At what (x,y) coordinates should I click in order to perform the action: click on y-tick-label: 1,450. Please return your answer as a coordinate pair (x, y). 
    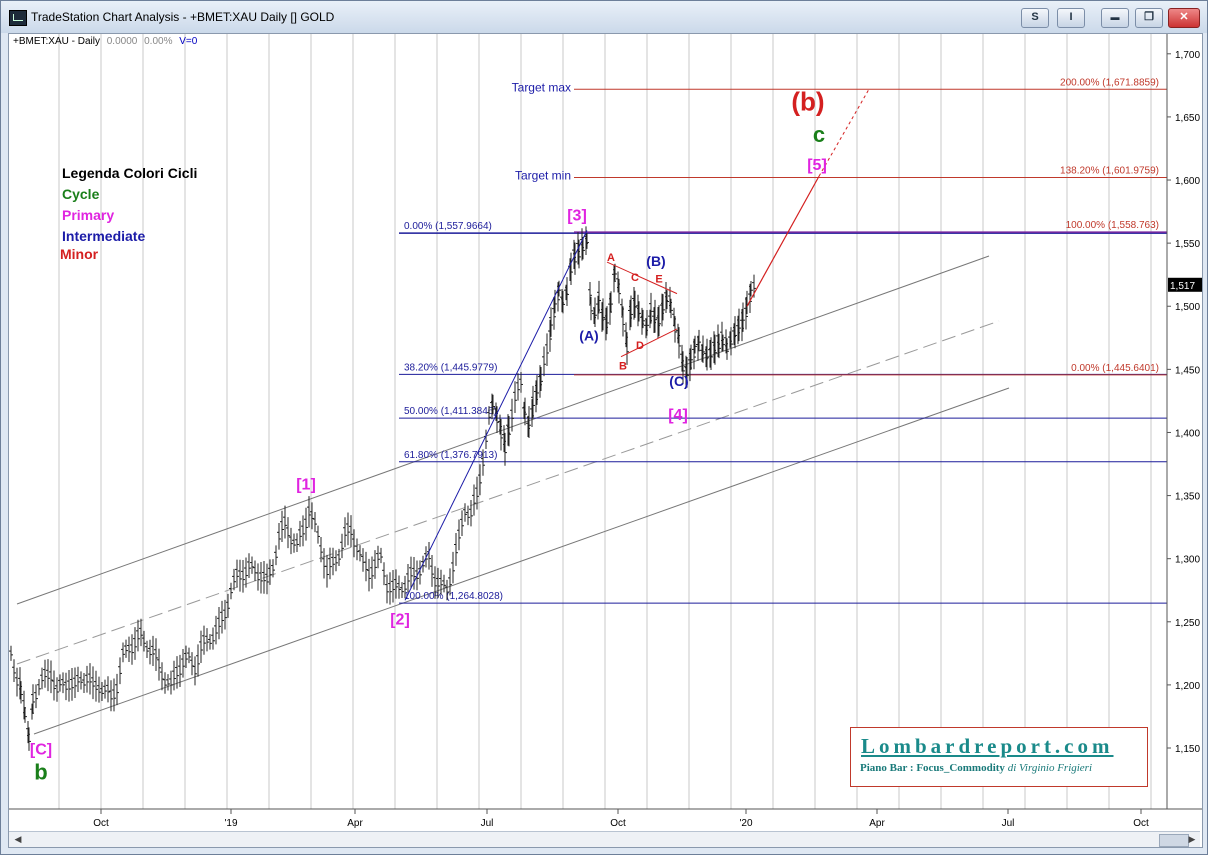
    Looking at the image, I should click on (1187, 370).